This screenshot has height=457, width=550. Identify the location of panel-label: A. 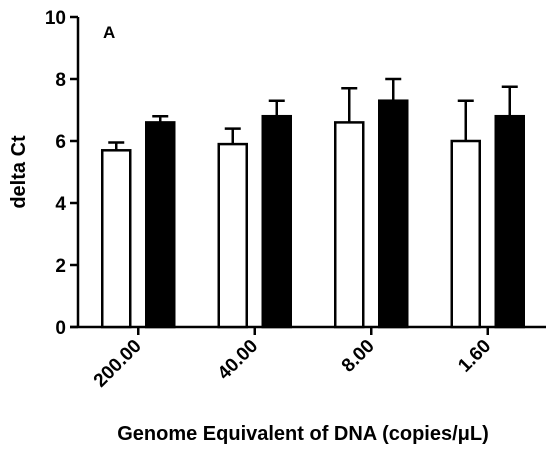
(109, 32).